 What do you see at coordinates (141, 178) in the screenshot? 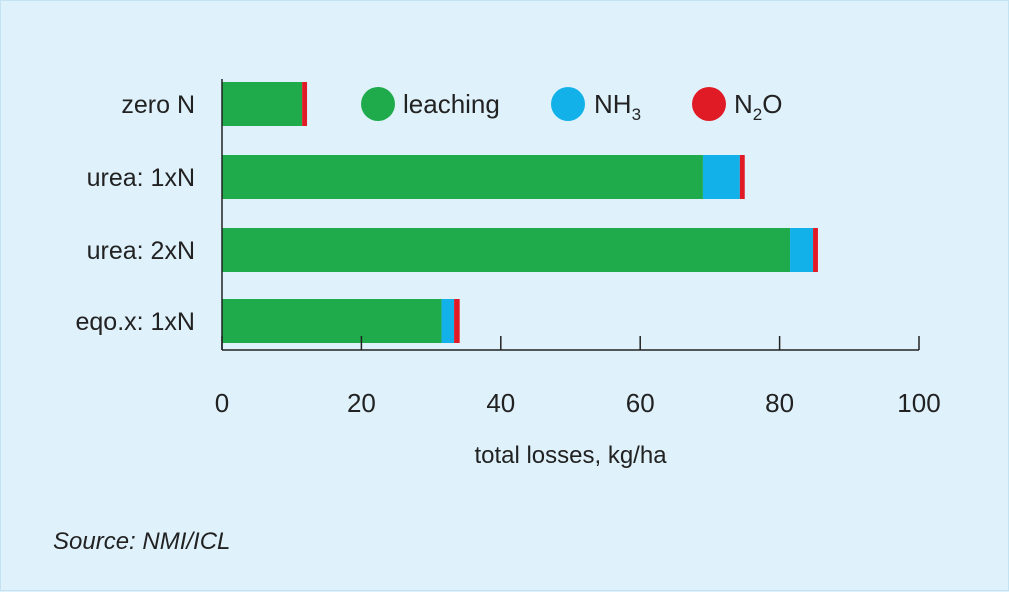
I see `category-label: urea: 1xN` at bounding box center [141, 178].